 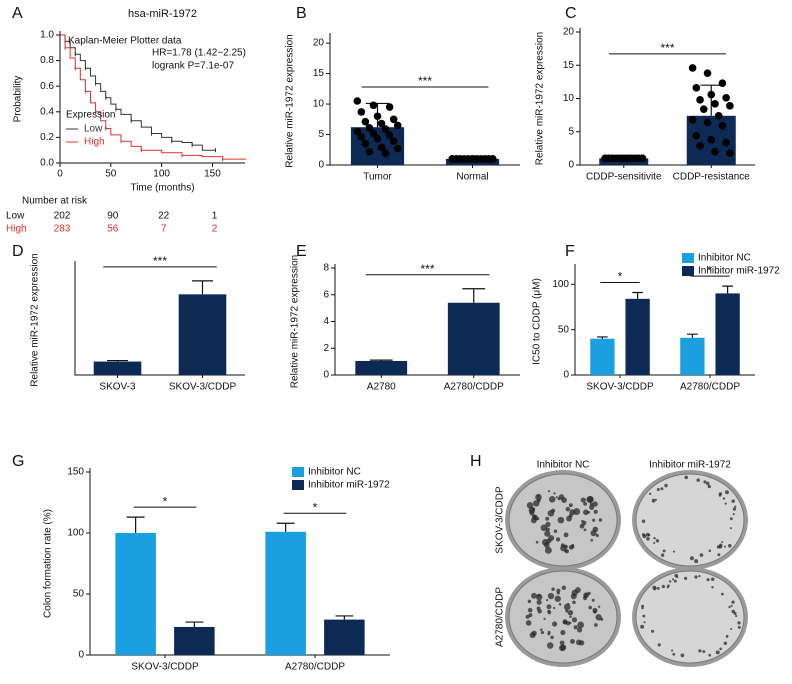 What do you see at coordinates (381, 387) in the screenshot?
I see `x-tick-label: A2780` at bounding box center [381, 387].